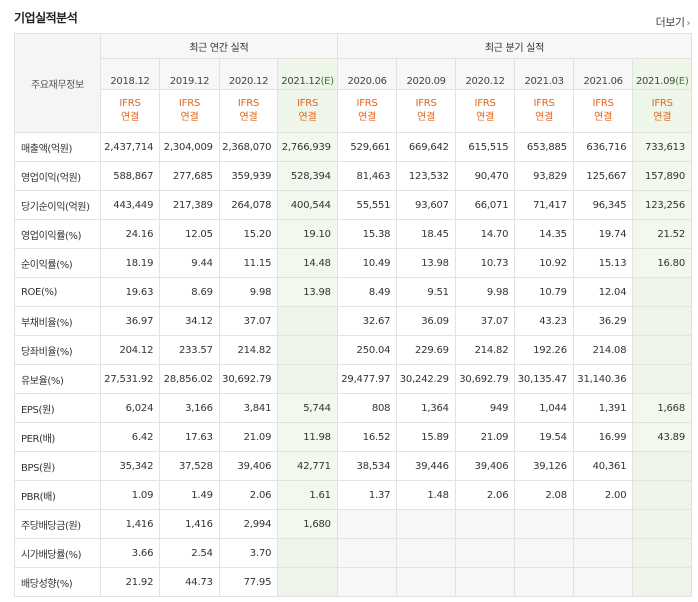 This screenshot has width=698, height=602. Describe the element at coordinates (57, 205) in the screenshot. I see `row-label: 당기순이익(억원)` at that location.